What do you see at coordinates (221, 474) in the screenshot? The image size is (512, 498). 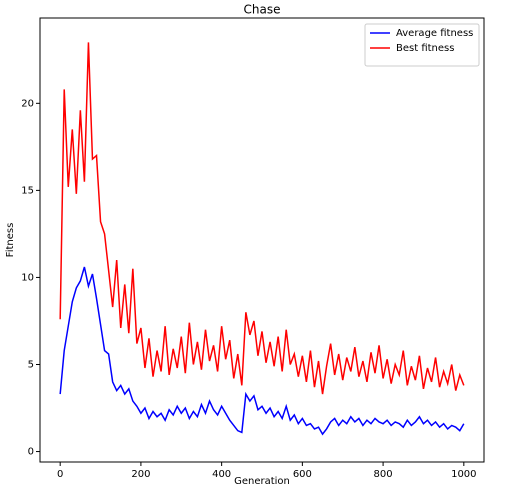 I see `x-tick-label: 400` at bounding box center [221, 474].